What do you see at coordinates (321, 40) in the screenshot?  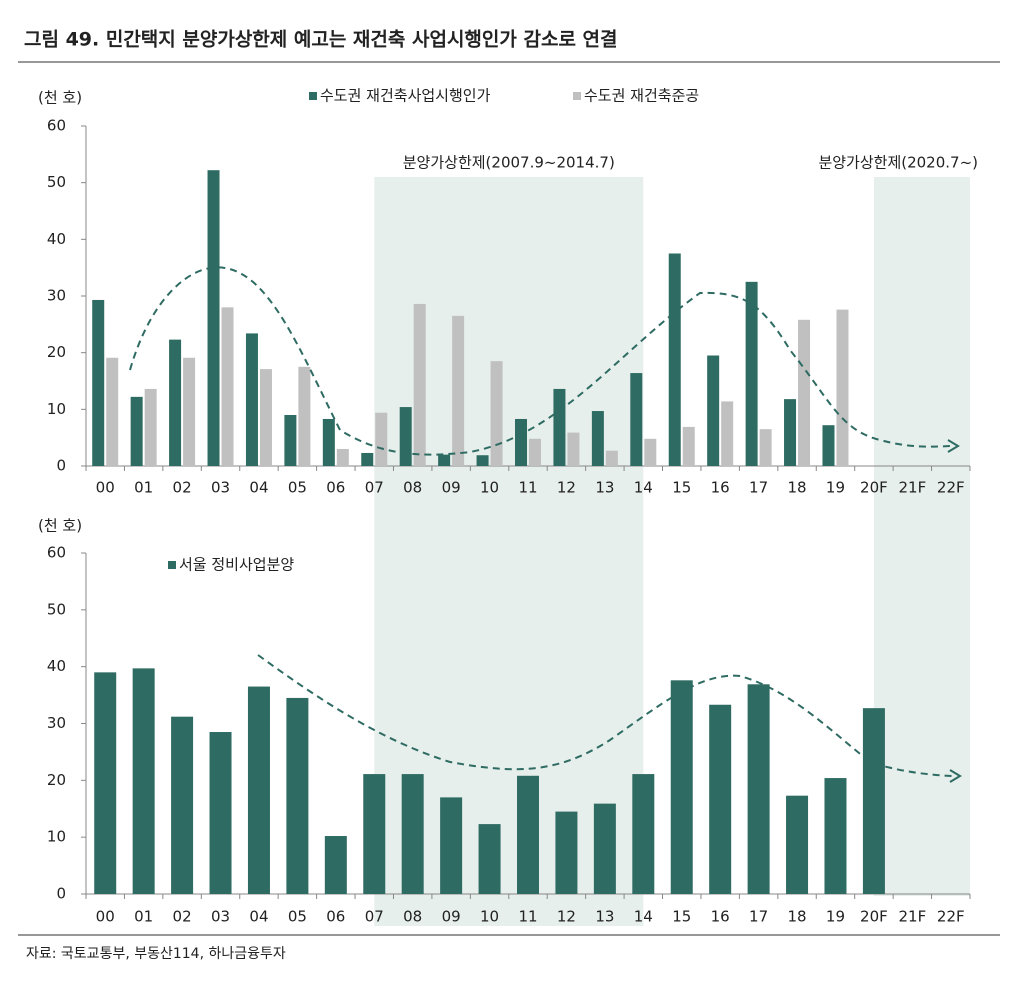 I see `page-title: 그림 49. 민간택지 분양가상한제 예고는 재건축 사업시행인가 감소로 연결` at bounding box center [321, 40].